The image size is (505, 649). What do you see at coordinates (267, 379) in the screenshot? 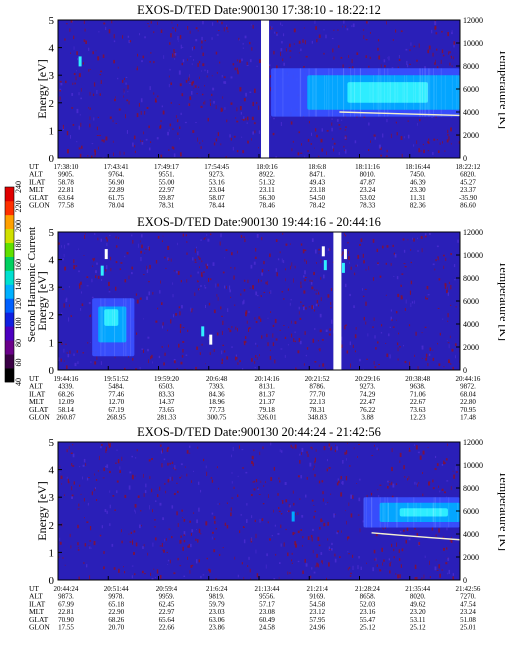
I see `table-cell: 20:14:16` at bounding box center [267, 379].